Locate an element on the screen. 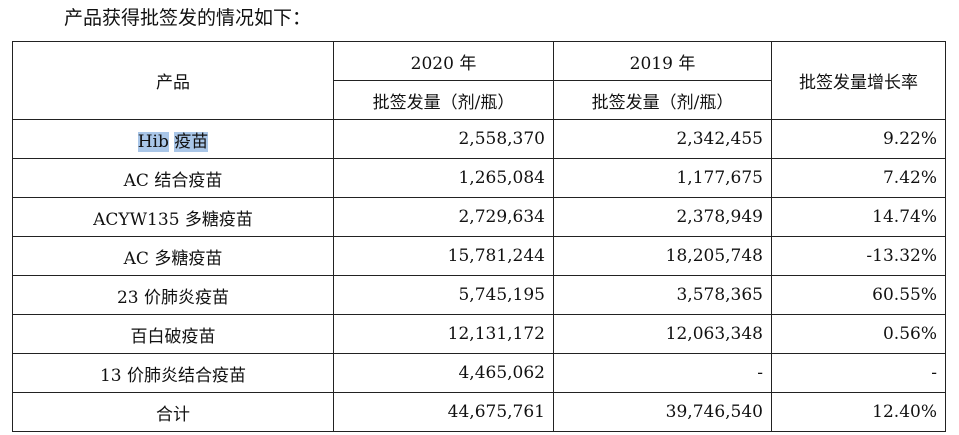  value-2019: 2,342,455 is located at coordinates (662, 139).